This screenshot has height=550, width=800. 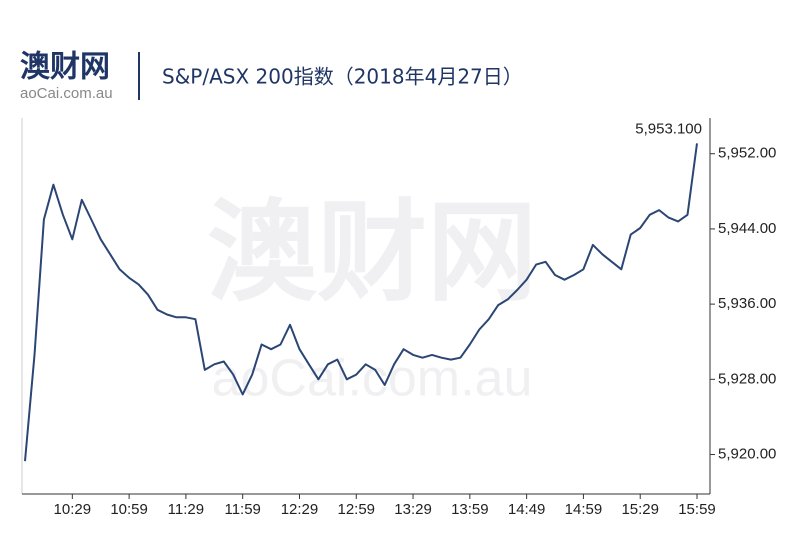 What do you see at coordinates (129, 509) in the screenshot?
I see `x-tick-label: 10:59` at bounding box center [129, 509].